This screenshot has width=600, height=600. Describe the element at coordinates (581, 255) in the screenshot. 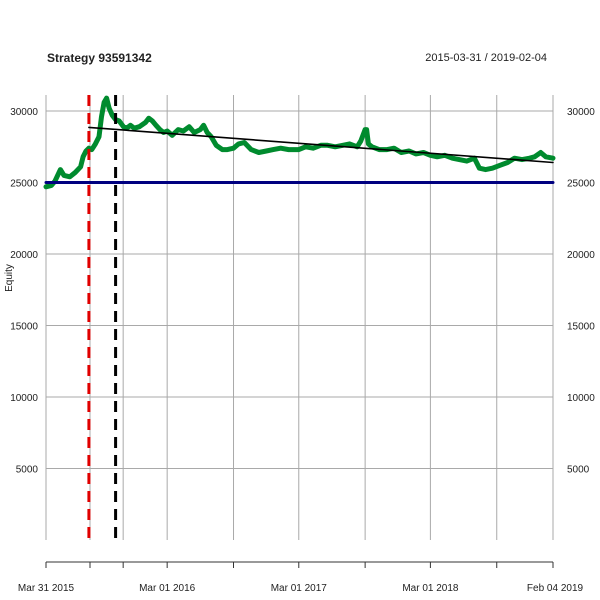

I see `y-tick-label-right: 20000` at that location.